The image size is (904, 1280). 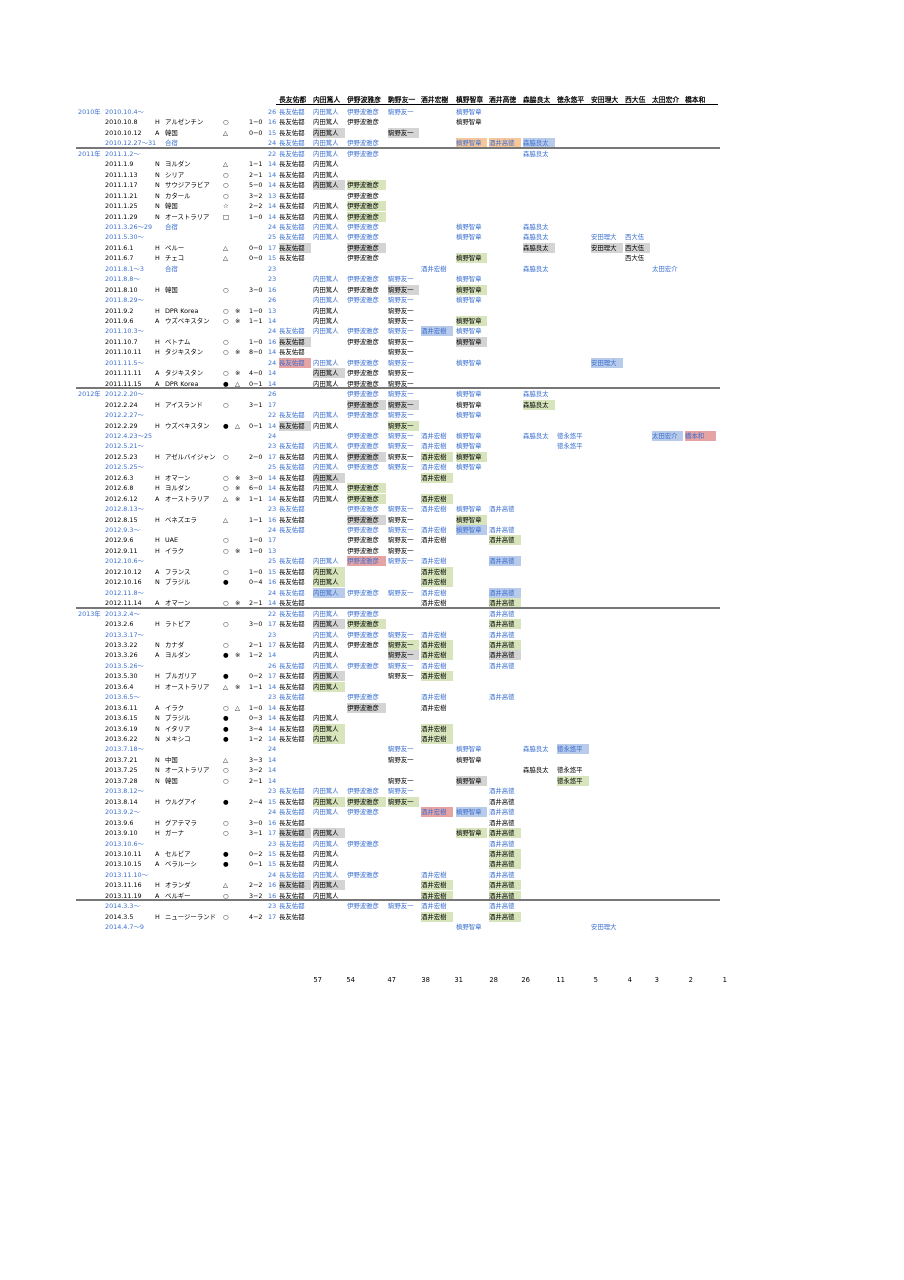 I want to click on score: 4−0, so click(x=256, y=373).